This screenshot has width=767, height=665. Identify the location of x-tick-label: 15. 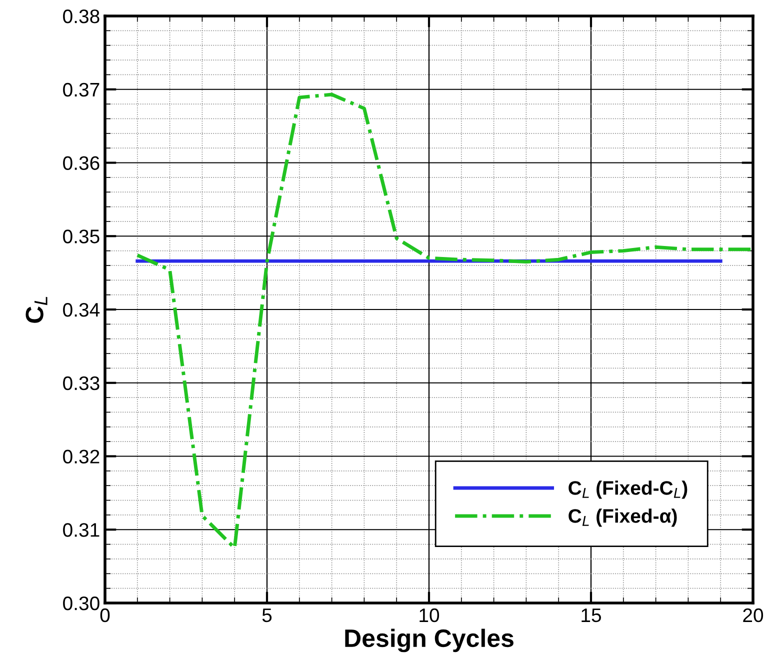
(591, 615).